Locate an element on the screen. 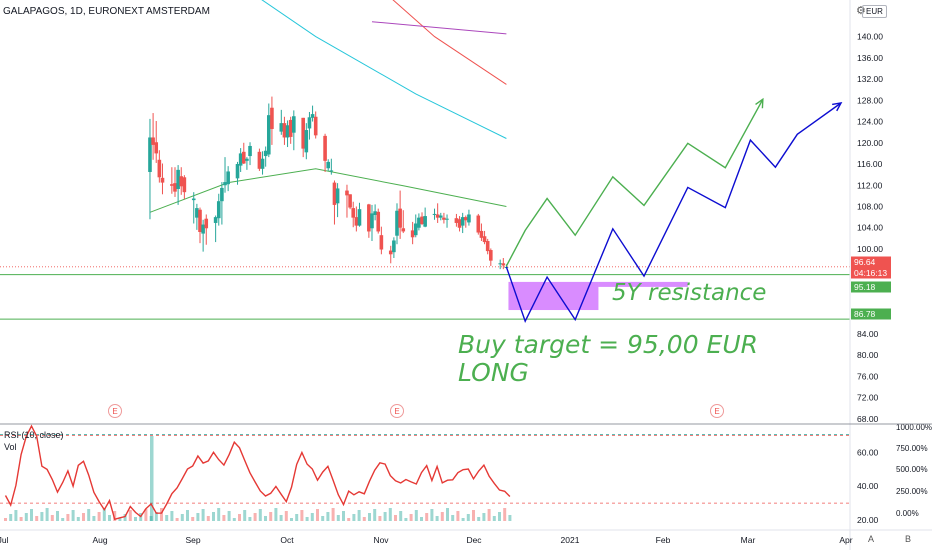 This screenshot has height=550, width=932. resistance-label: 5Y resistance is located at coordinates (689, 293).